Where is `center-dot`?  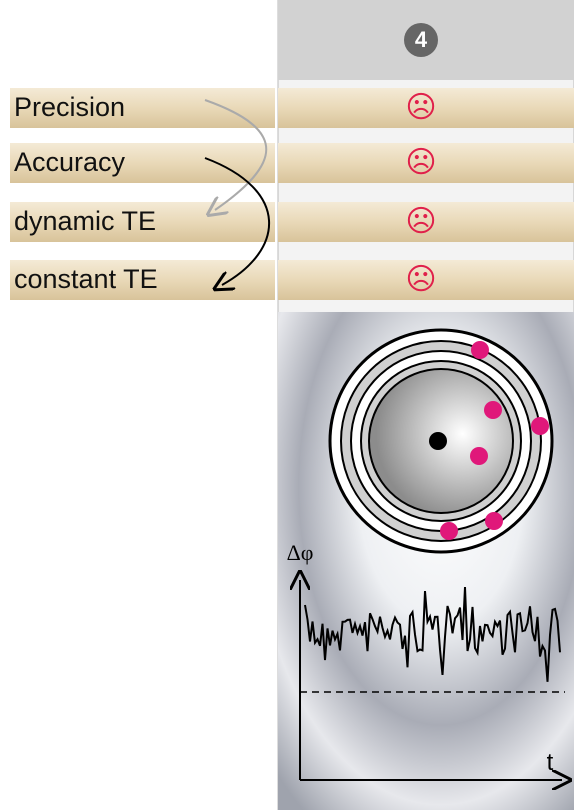
center-dot is located at coordinates (438, 441).